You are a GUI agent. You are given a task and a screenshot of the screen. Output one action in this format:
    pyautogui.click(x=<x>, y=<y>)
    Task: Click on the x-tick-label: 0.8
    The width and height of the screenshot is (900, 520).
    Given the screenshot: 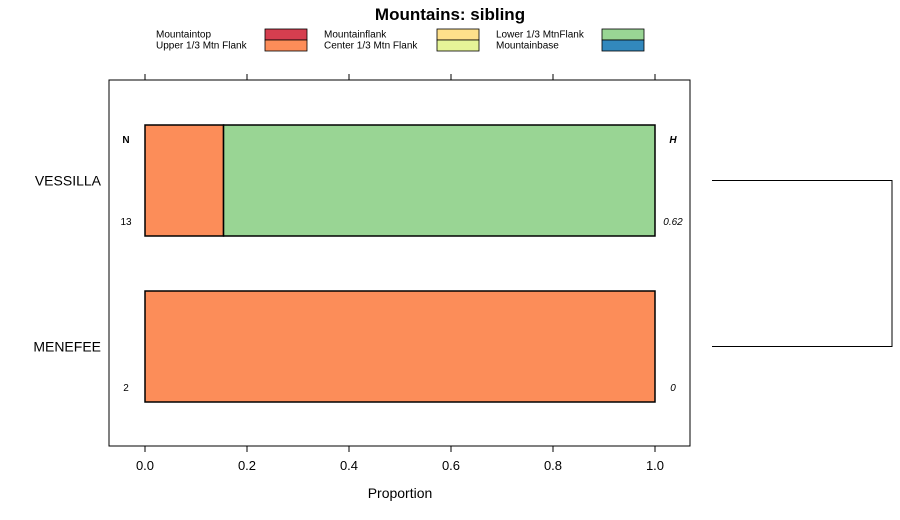 What is the action you would take?
    pyautogui.click(x=553, y=465)
    